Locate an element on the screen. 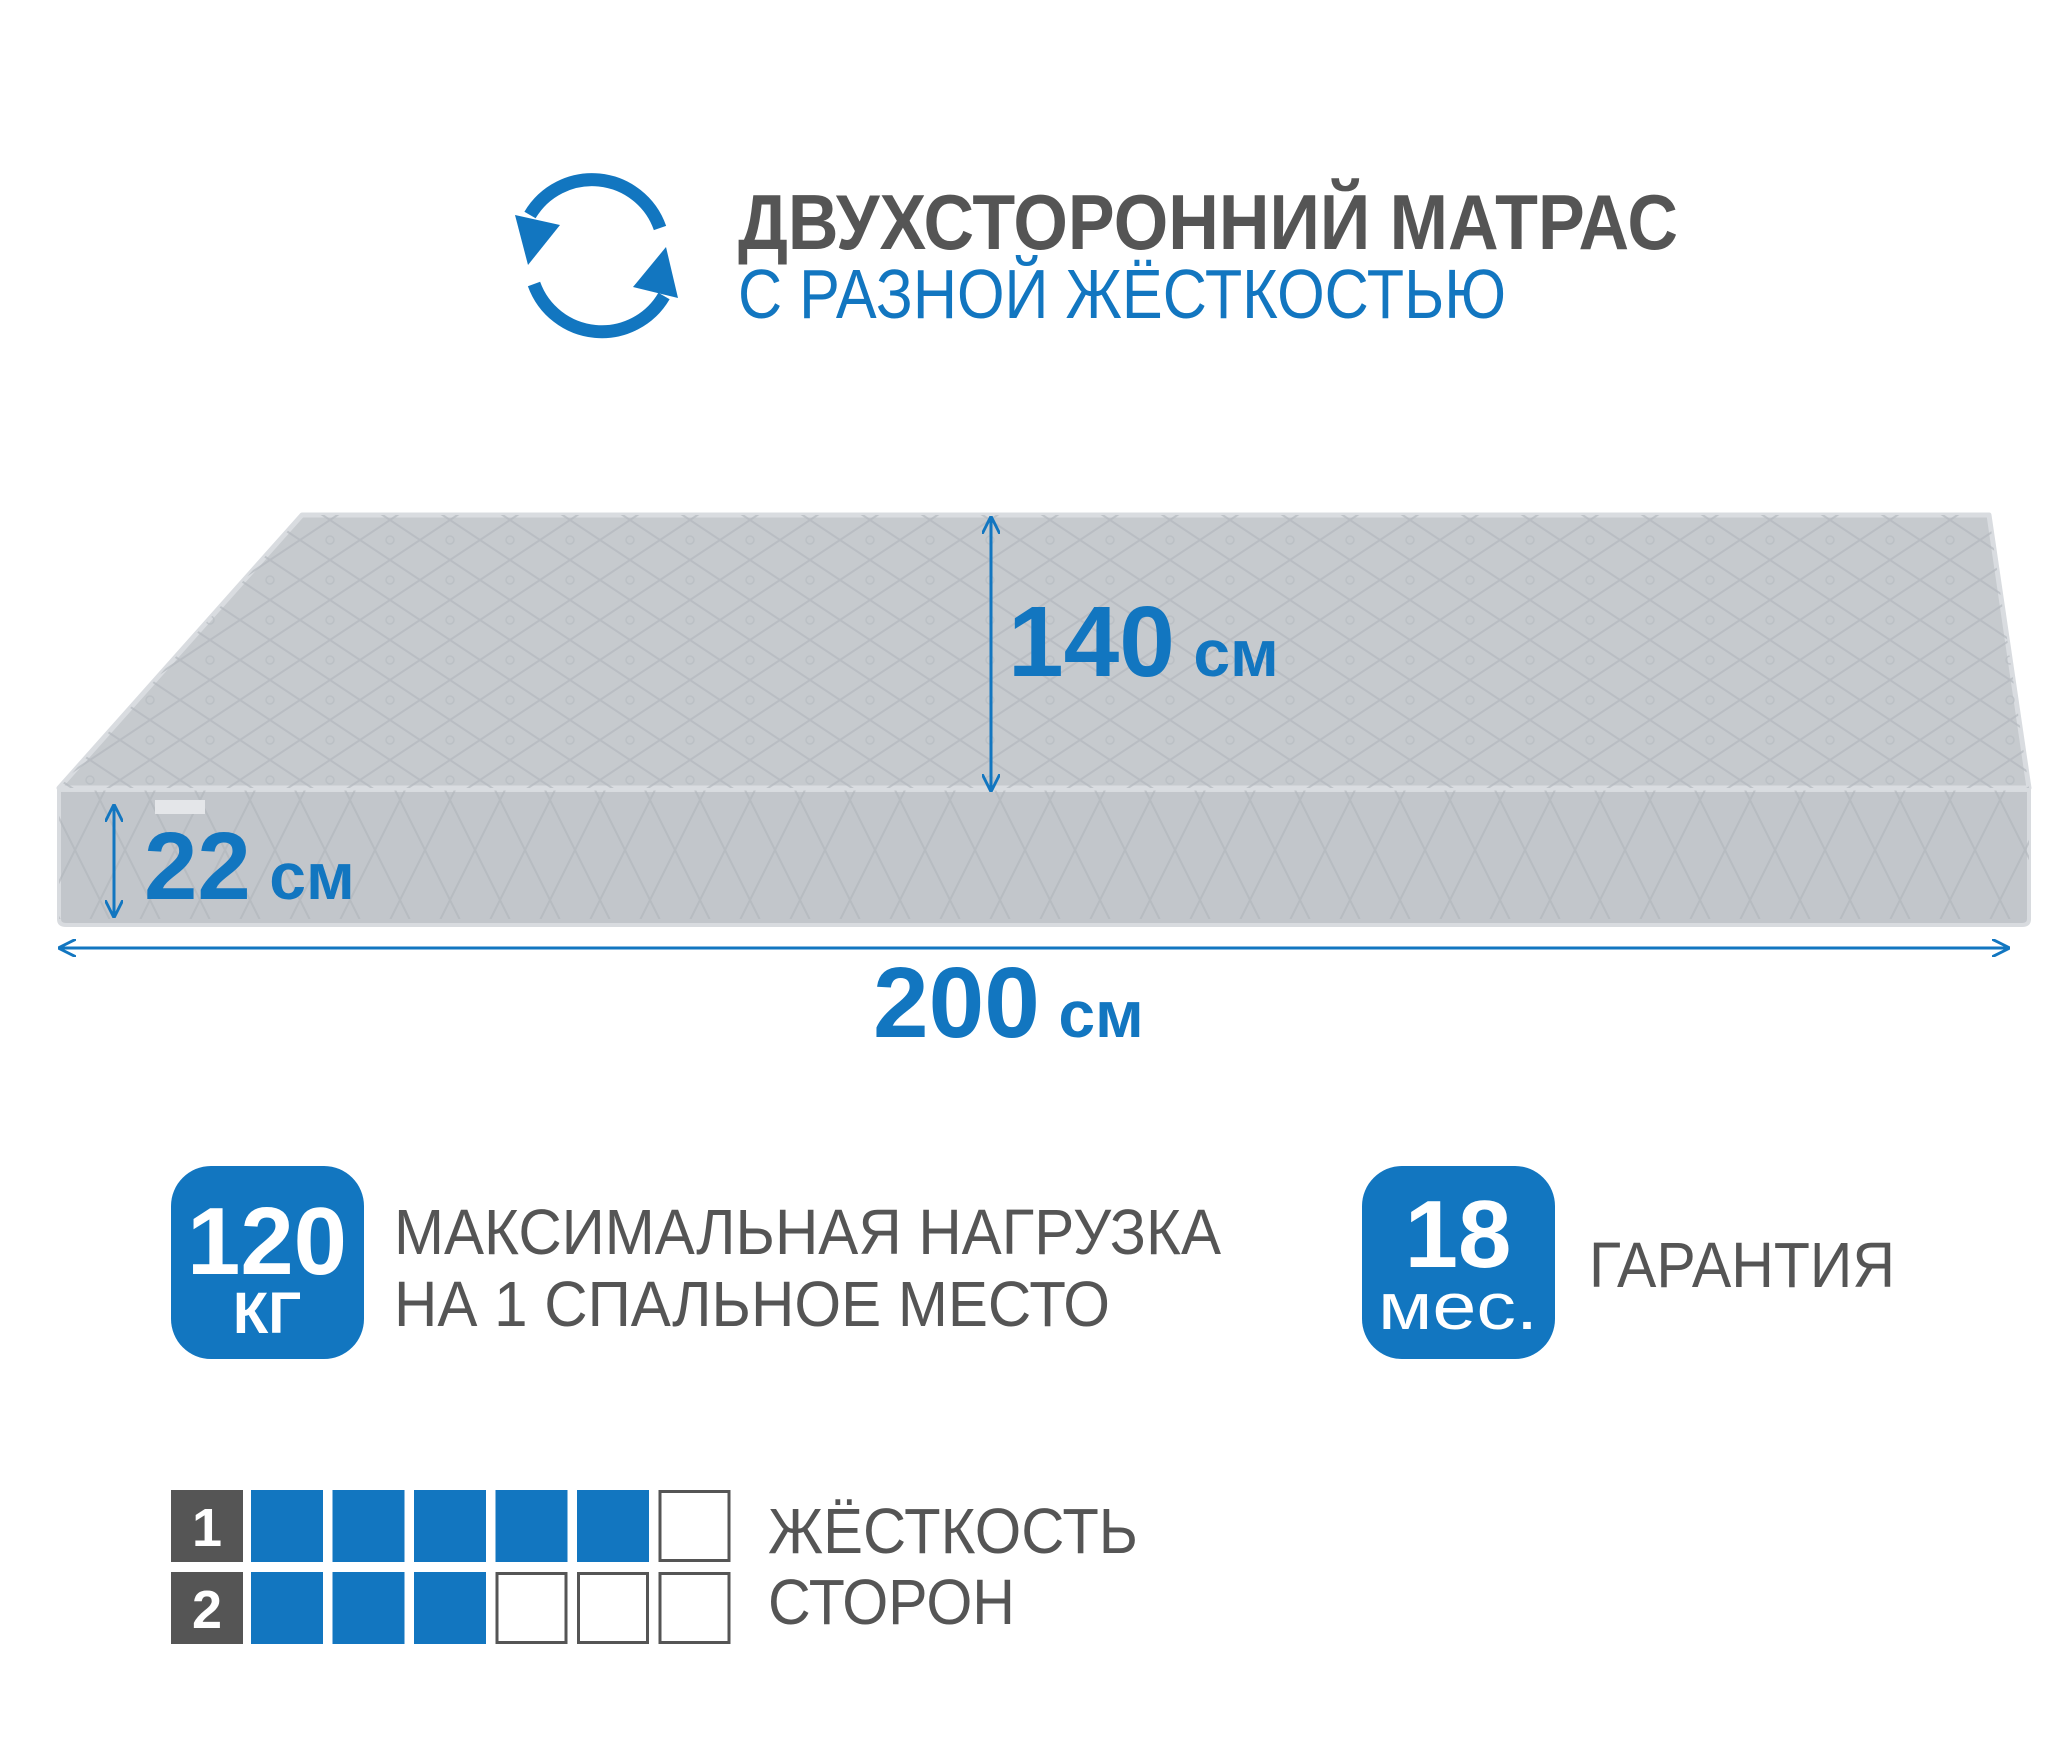 The image size is (2048, 1757). warranty-badge: 18 мес. is located at coordinates (1458, 1262).